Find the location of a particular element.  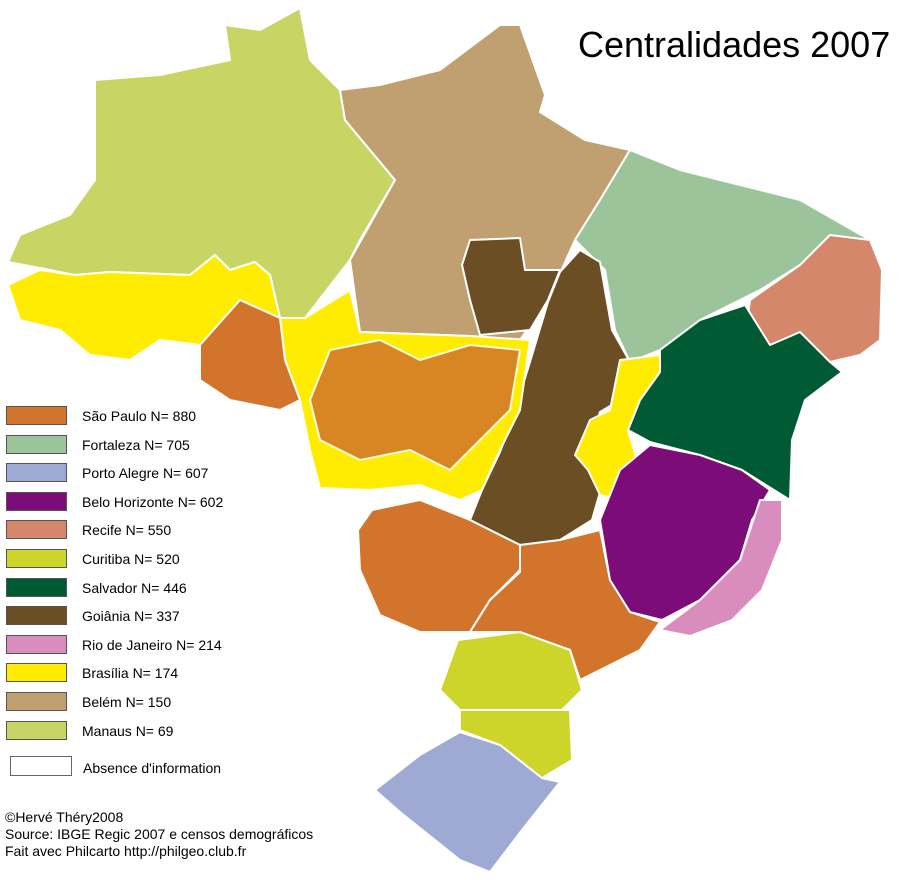

legend-label: Porto Alegre N= 607 is located at coordinates (145, 473).